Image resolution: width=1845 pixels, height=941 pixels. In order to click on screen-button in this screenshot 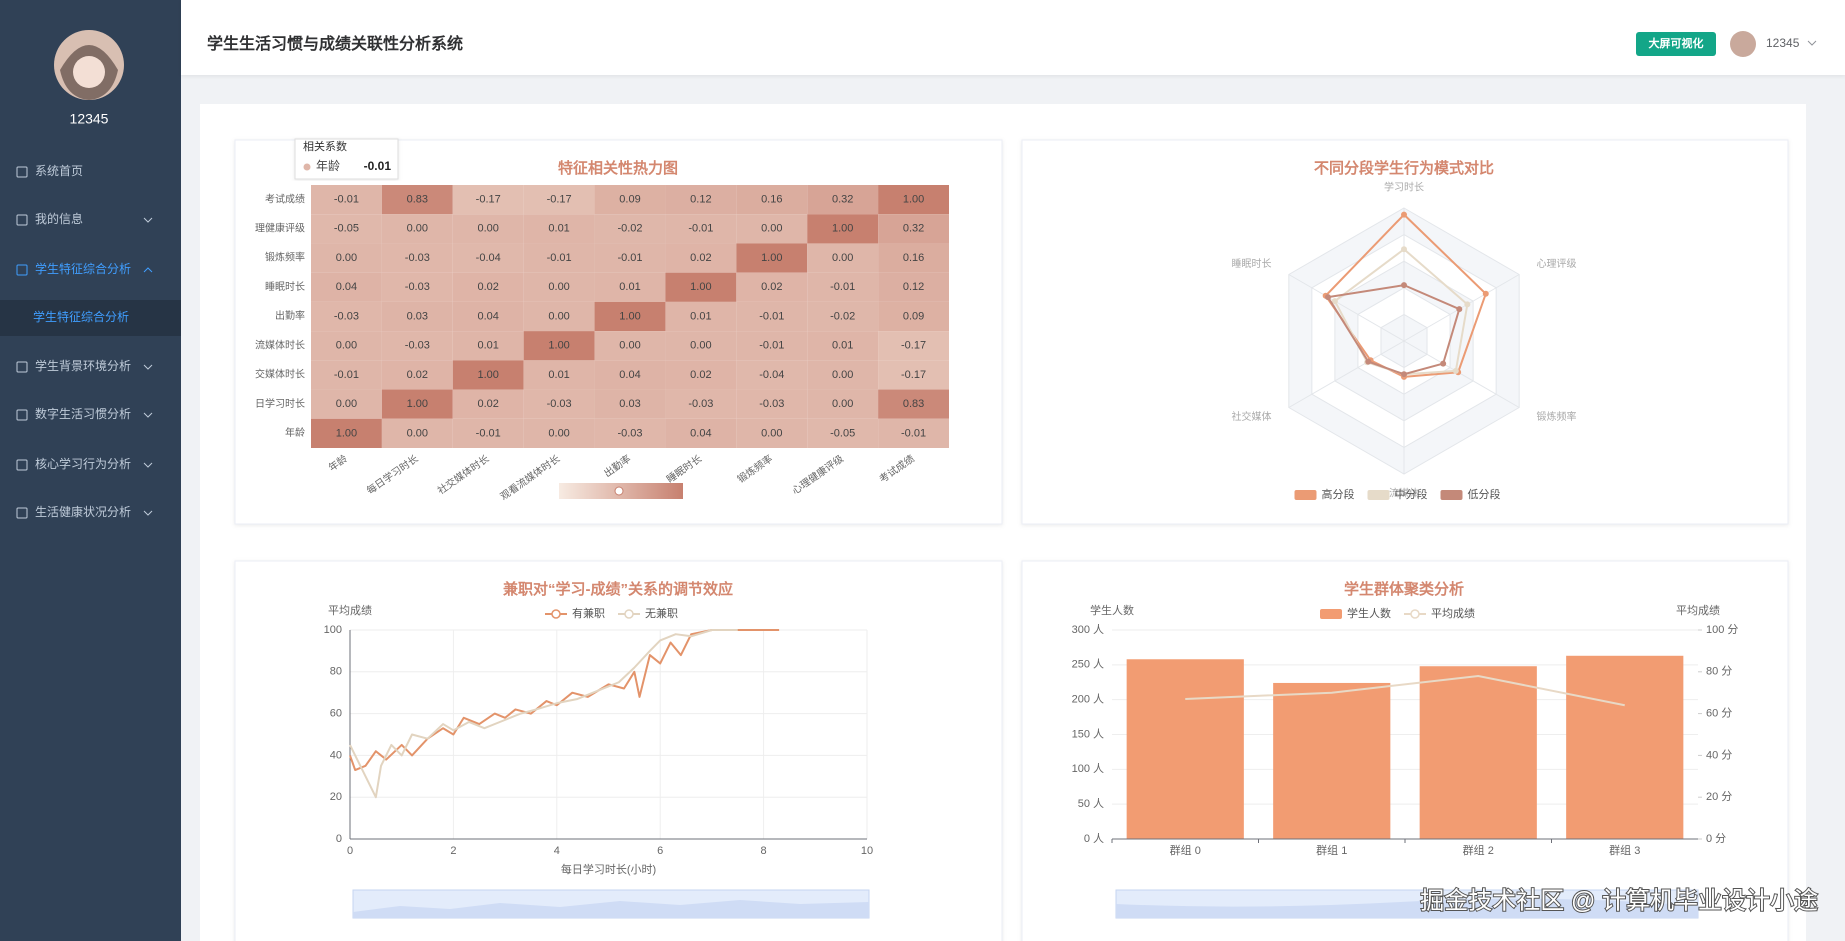, I will do `click(1676, 44)`.